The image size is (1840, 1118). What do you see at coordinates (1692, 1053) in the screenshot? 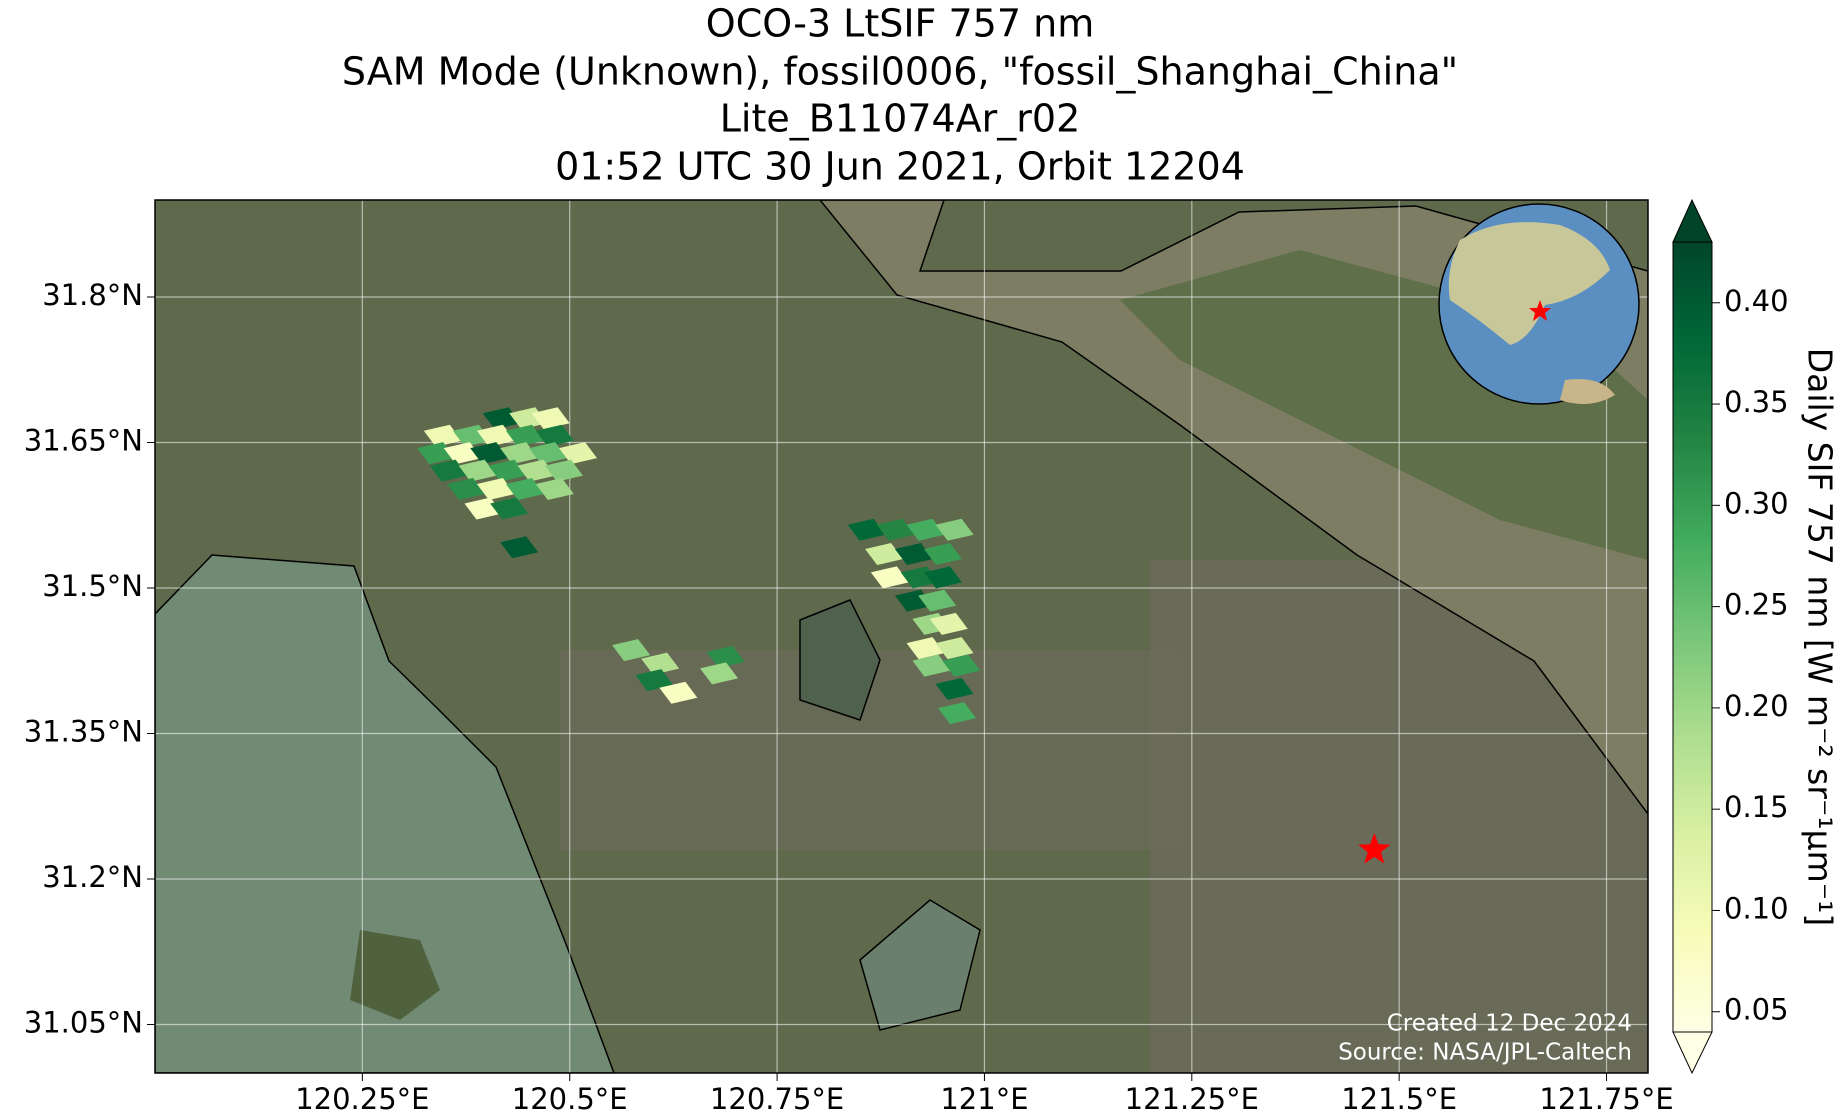
I see `colorbar-extend-min` at bounding box center [1692, 1053].